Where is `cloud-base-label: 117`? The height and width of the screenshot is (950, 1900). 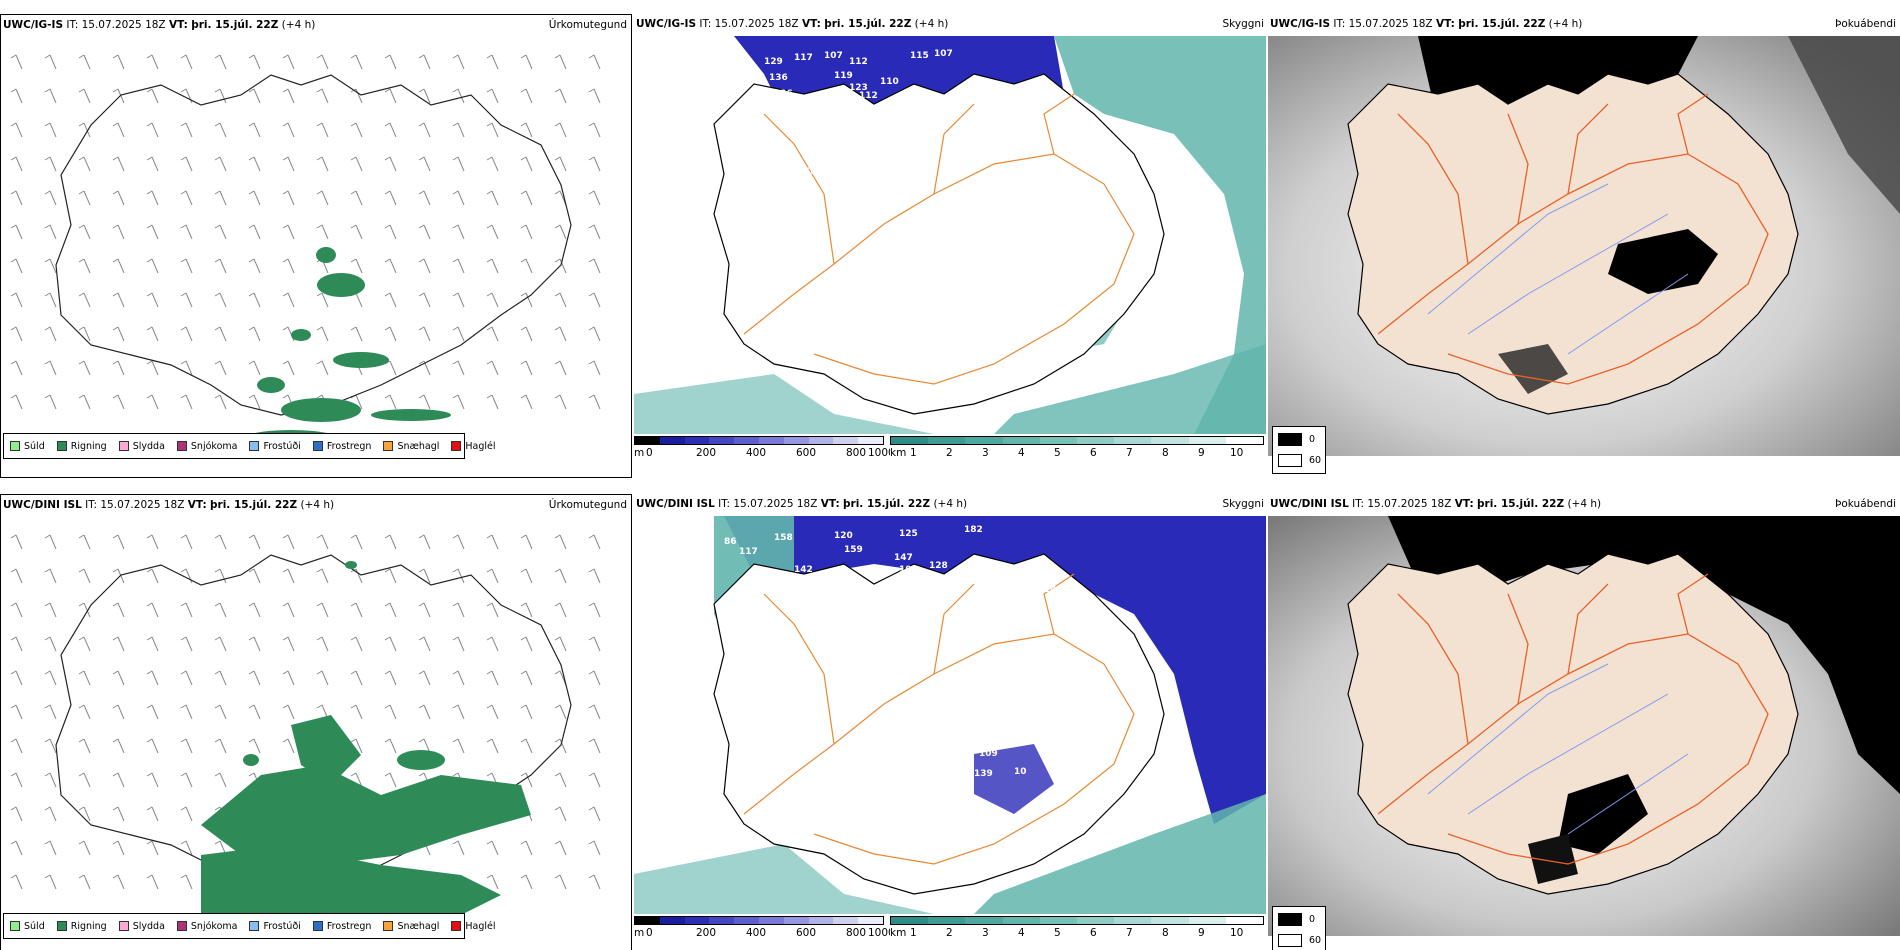 cloud-base-label: 117 is located at coordinates (823, 112).